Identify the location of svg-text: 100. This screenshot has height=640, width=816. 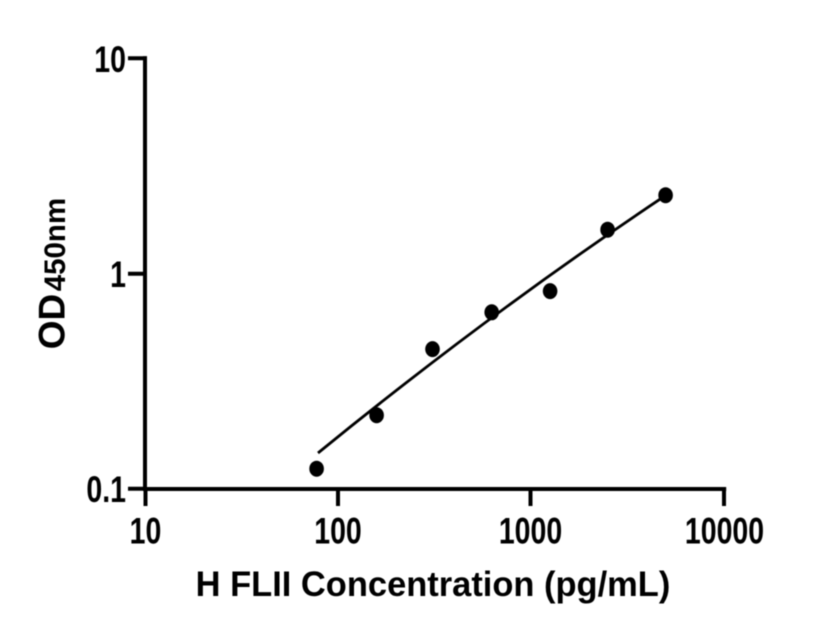
(338, 530).